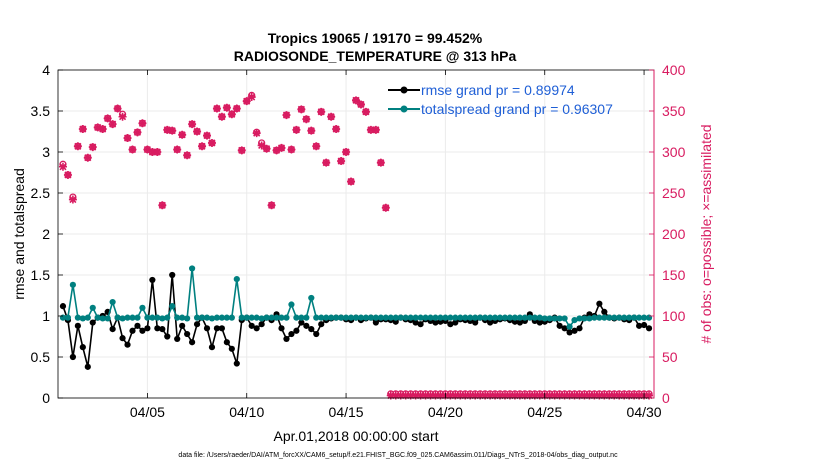 This screenshot has width=830, height=475. Describe the element at coordinates (706, 233) in the screenshot. I see `y-axis-label-right: # of obs: o=possible; ×=assimilated` at that location.